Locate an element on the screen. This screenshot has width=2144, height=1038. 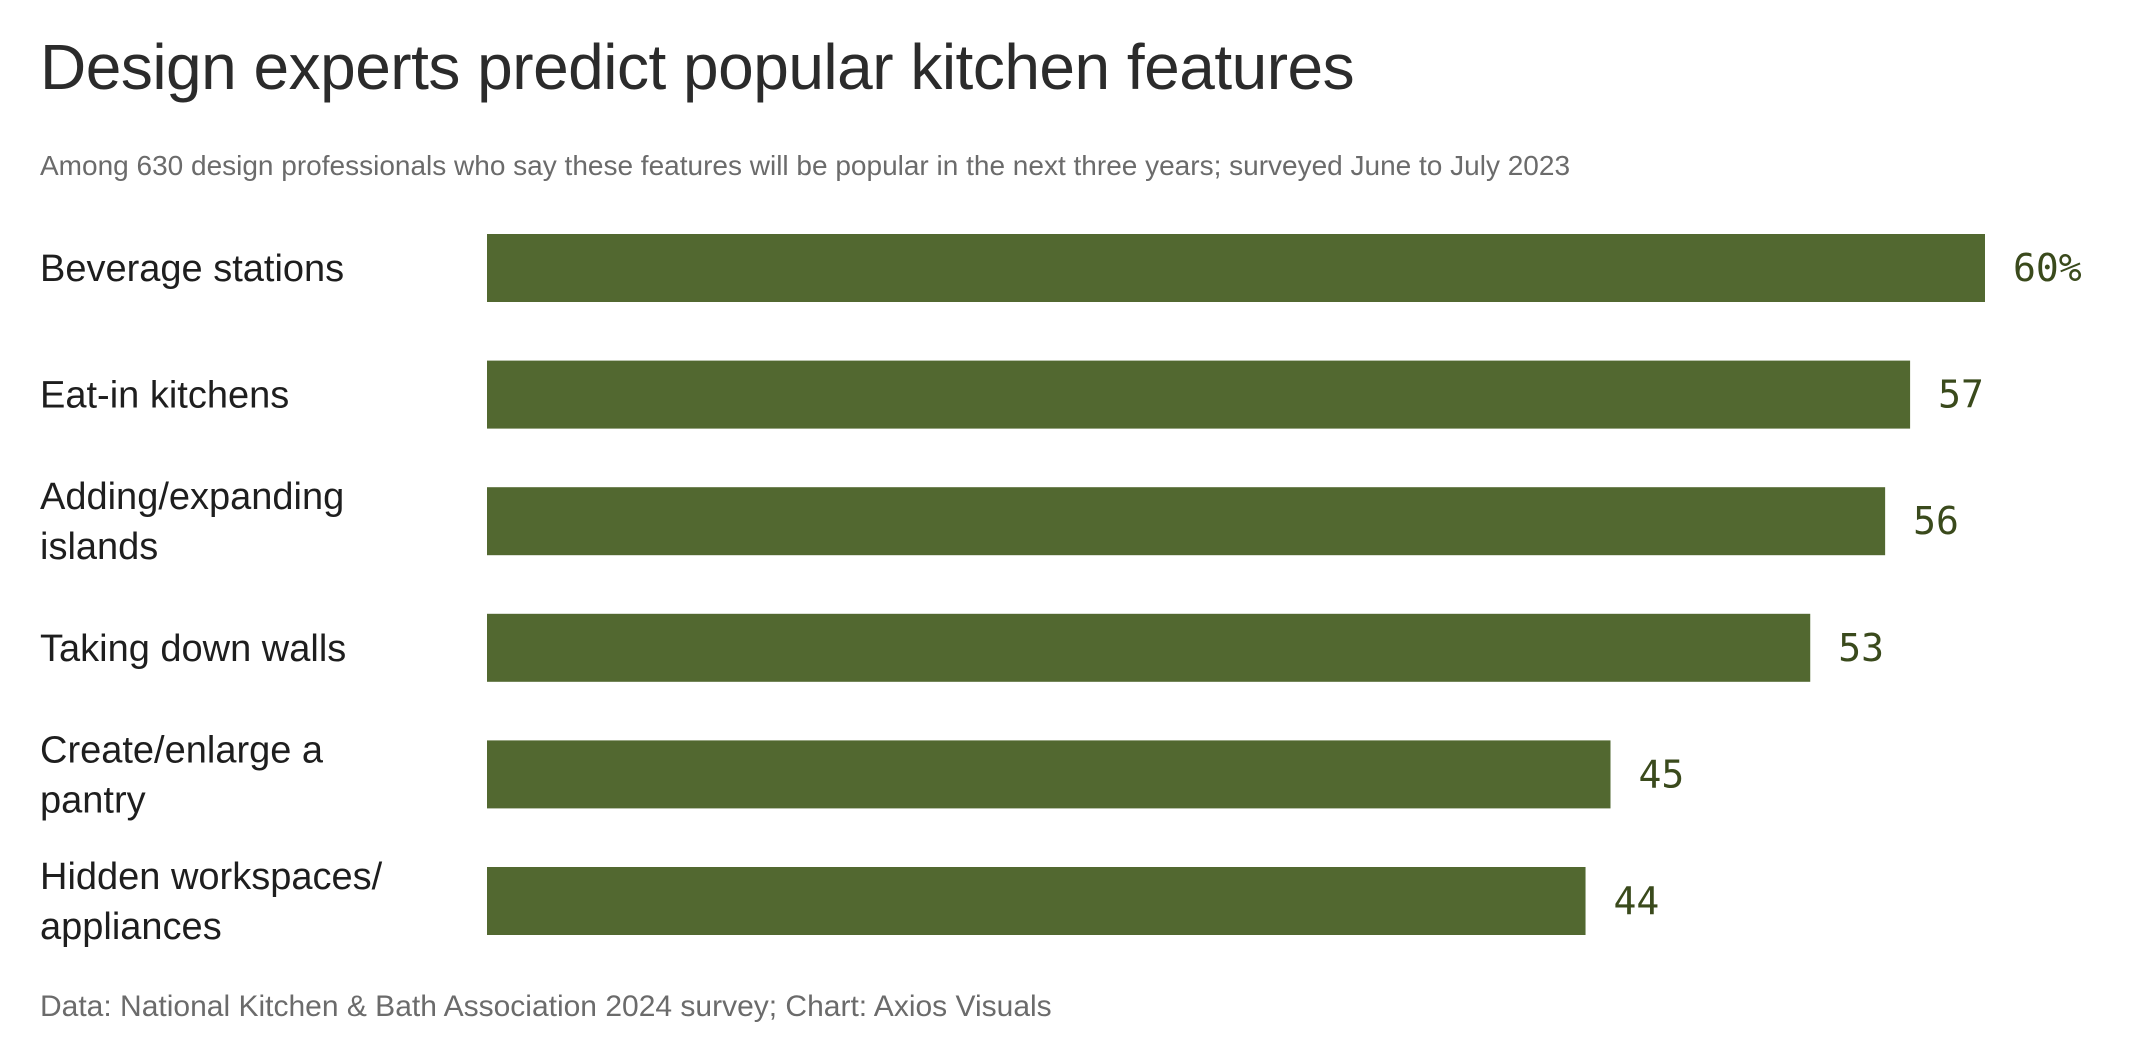
category-label-line: islands is located at coordinates (99, 547).